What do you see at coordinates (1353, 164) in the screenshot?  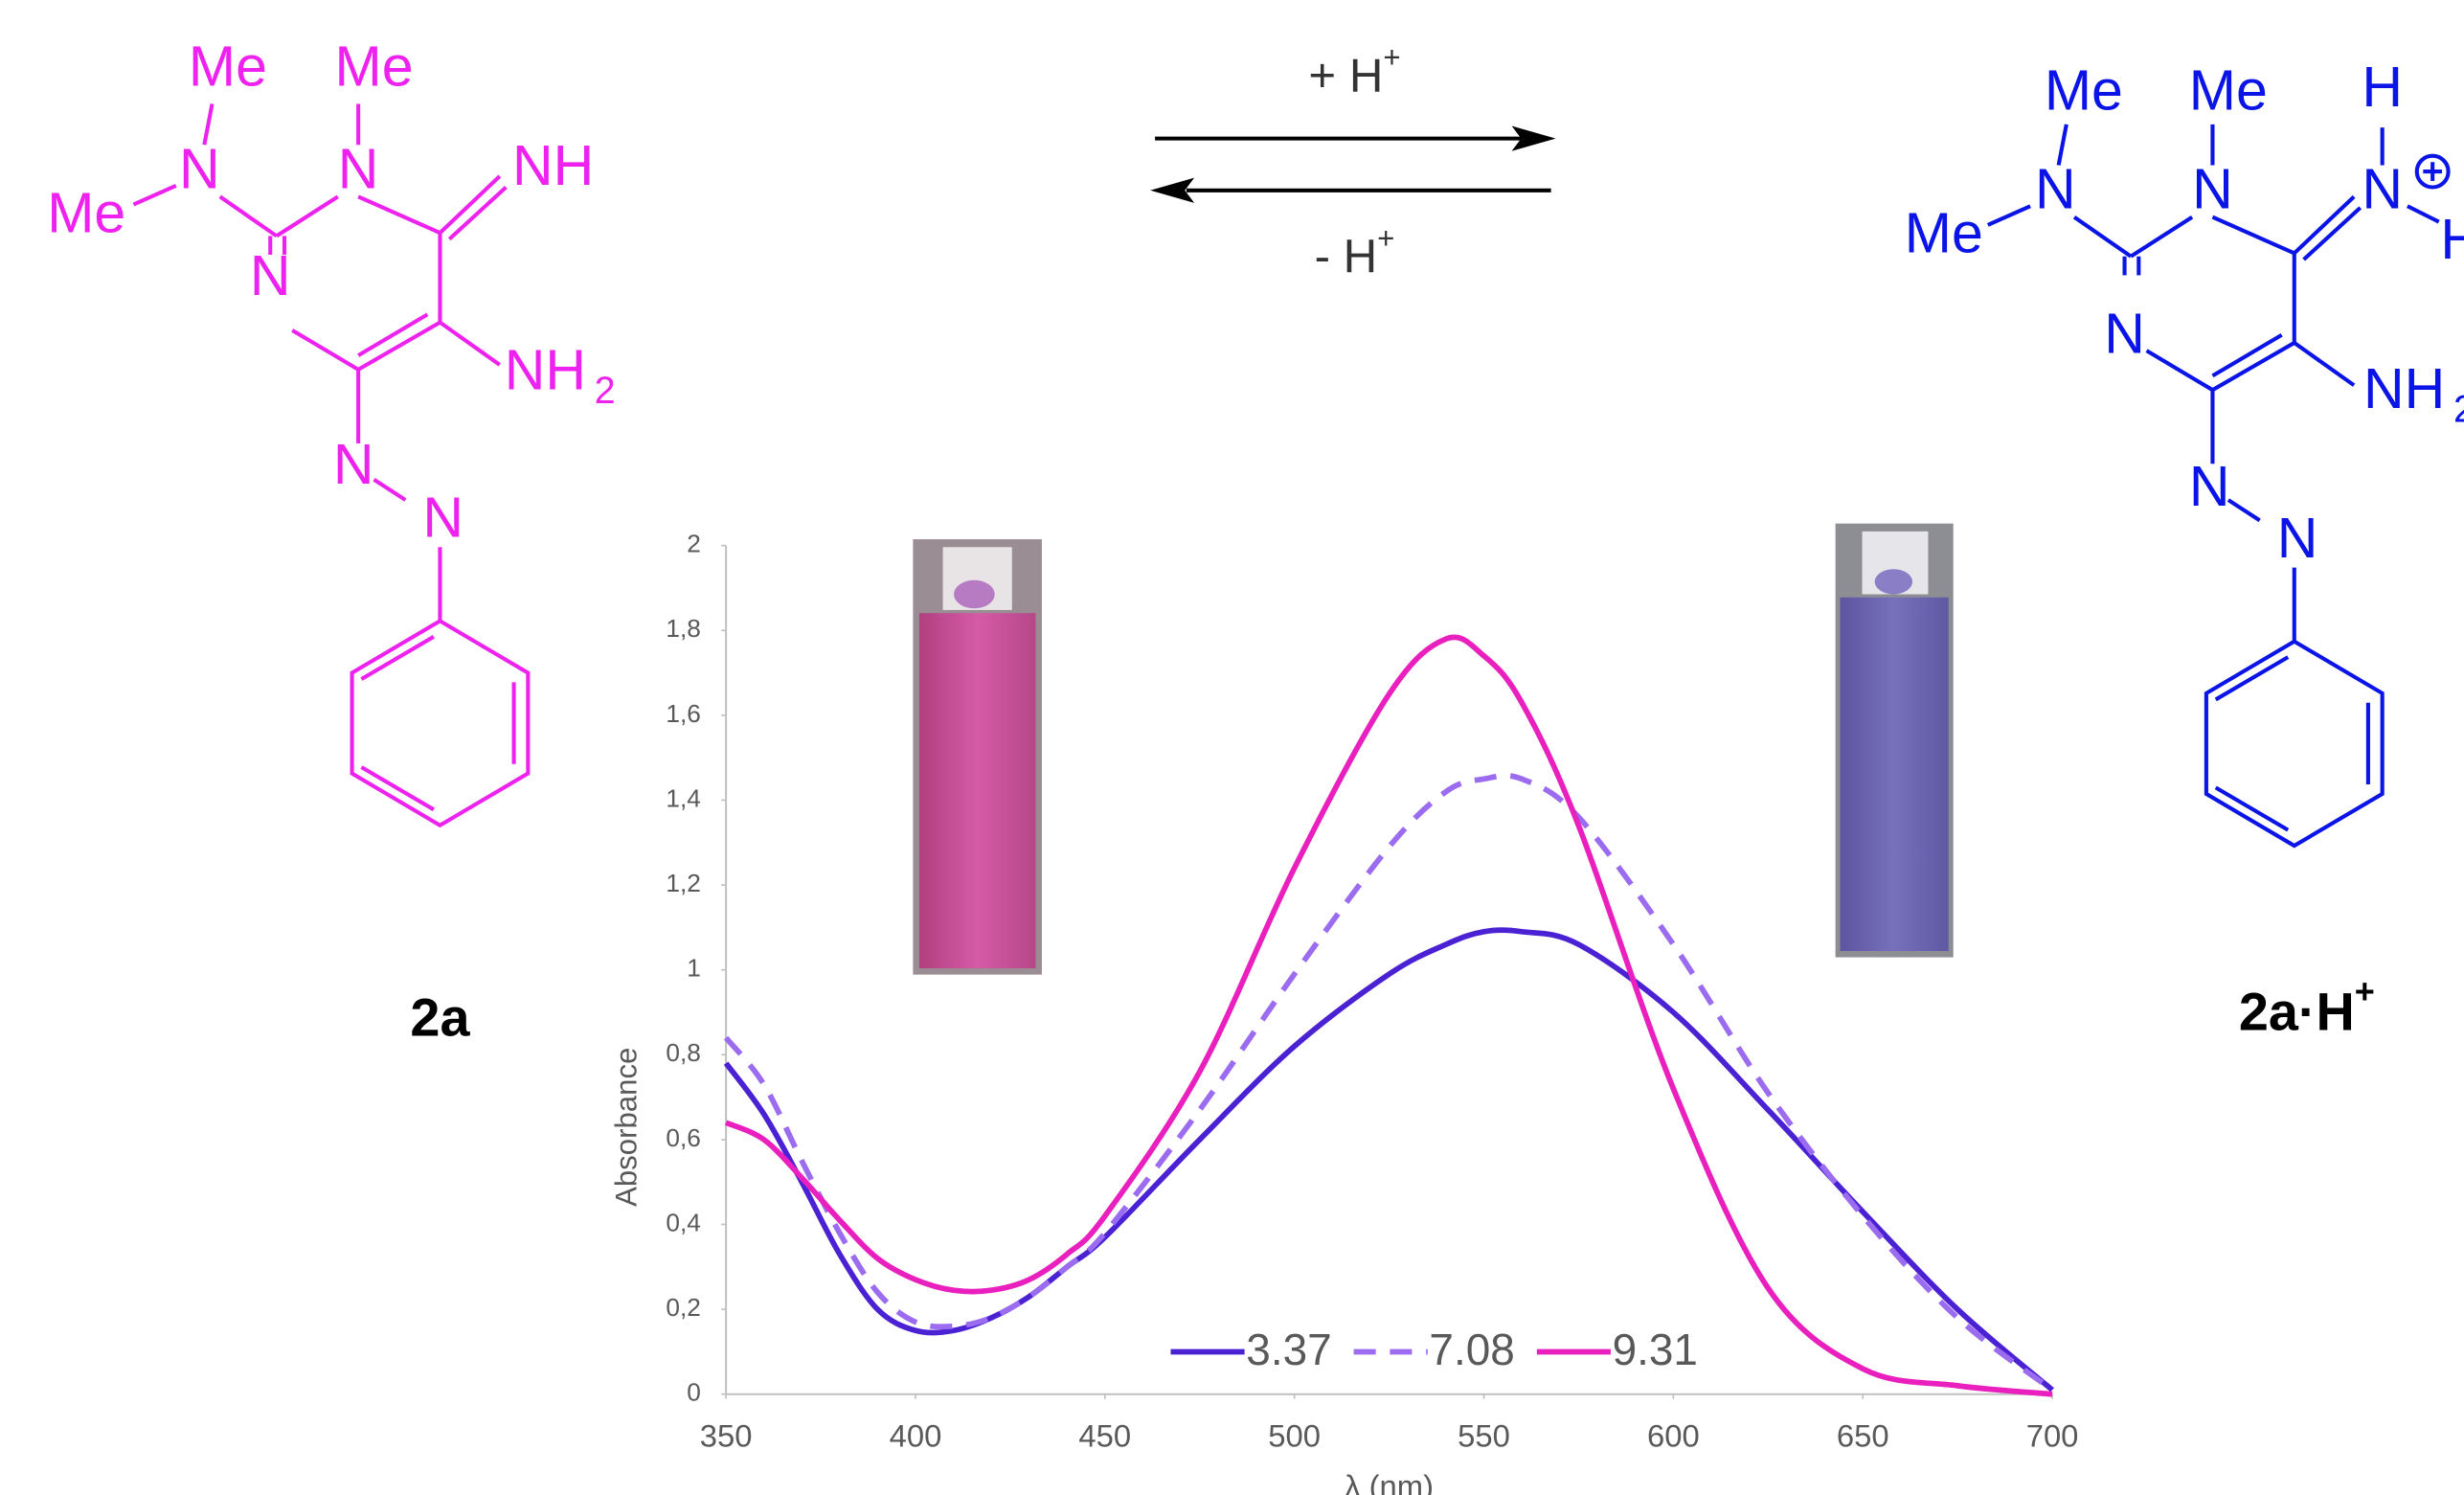 I see `equilibrium` at bounding box center [1353, 164].